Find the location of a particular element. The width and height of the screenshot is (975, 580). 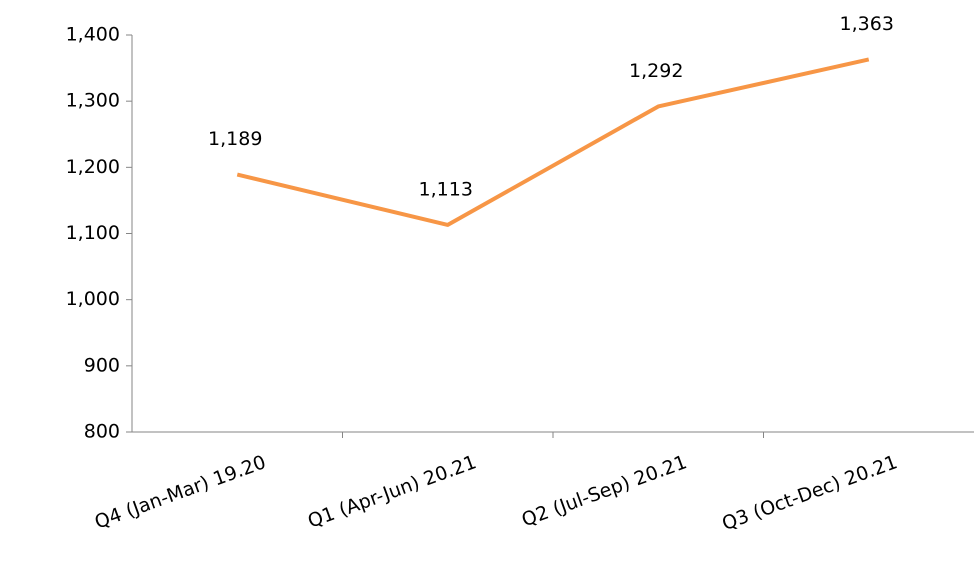

x-tick-label: Q3 (Oct-Dec) 20.21 is located at coordinates (809, 493).